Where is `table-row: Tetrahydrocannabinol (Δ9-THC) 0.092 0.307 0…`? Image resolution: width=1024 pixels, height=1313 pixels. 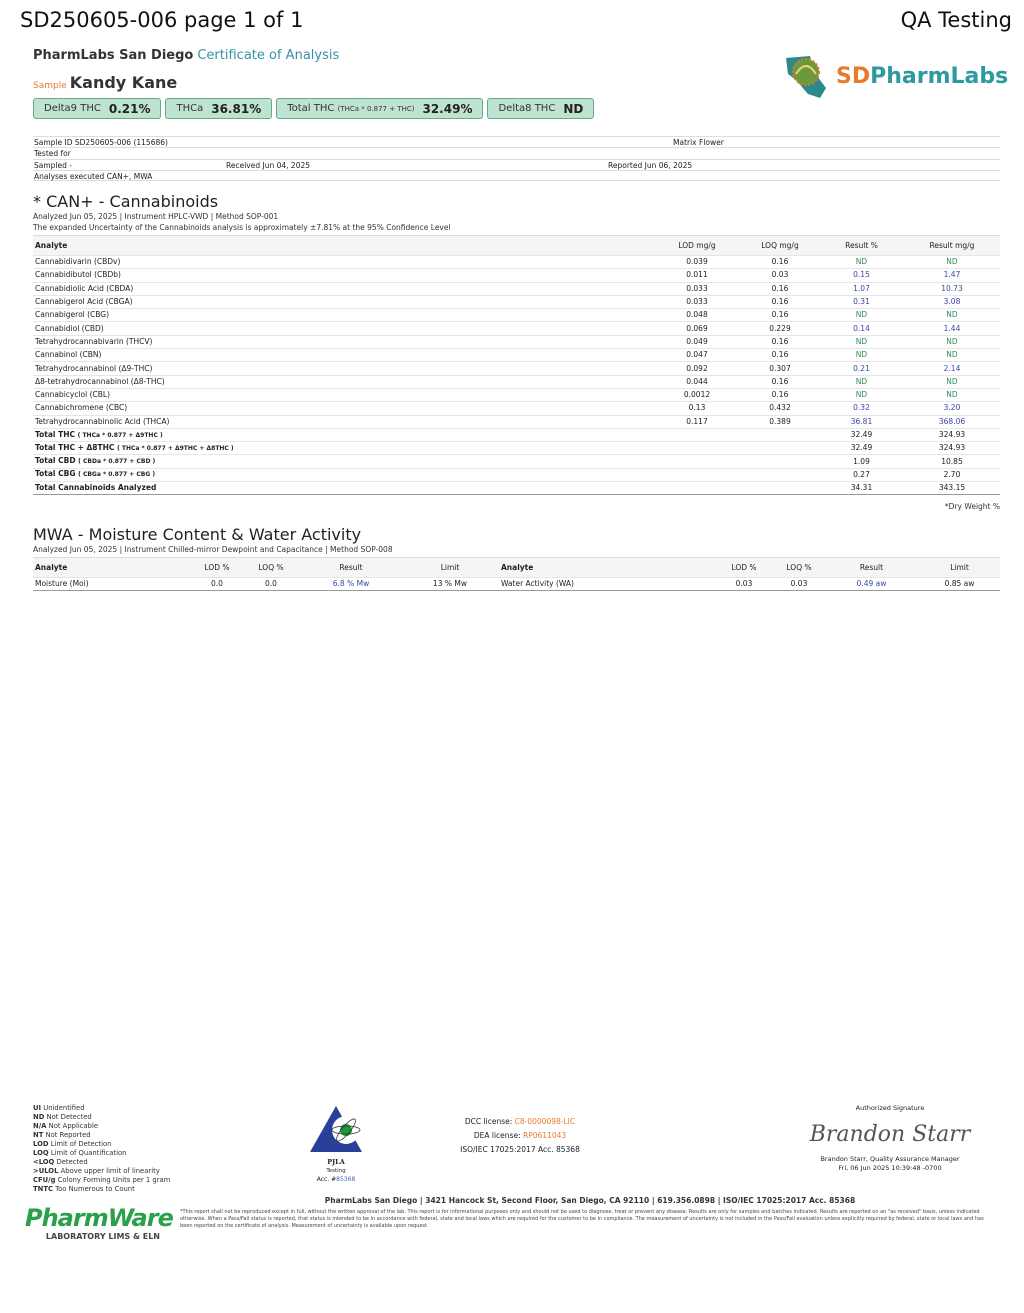
table-row: Tetrahydrocannabinol (Δ9-THC) 0.092 0.307 0… is located at coordinates (516, 368).